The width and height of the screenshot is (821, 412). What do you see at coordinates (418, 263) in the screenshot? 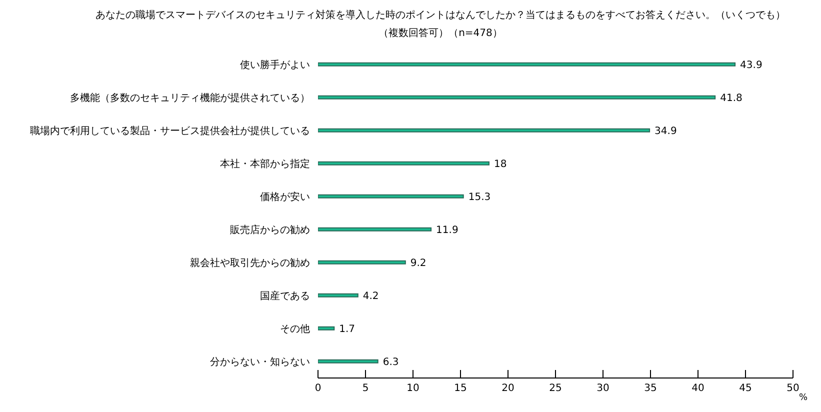
I see `data-label: 9.2` at bounding box center [418, 263].